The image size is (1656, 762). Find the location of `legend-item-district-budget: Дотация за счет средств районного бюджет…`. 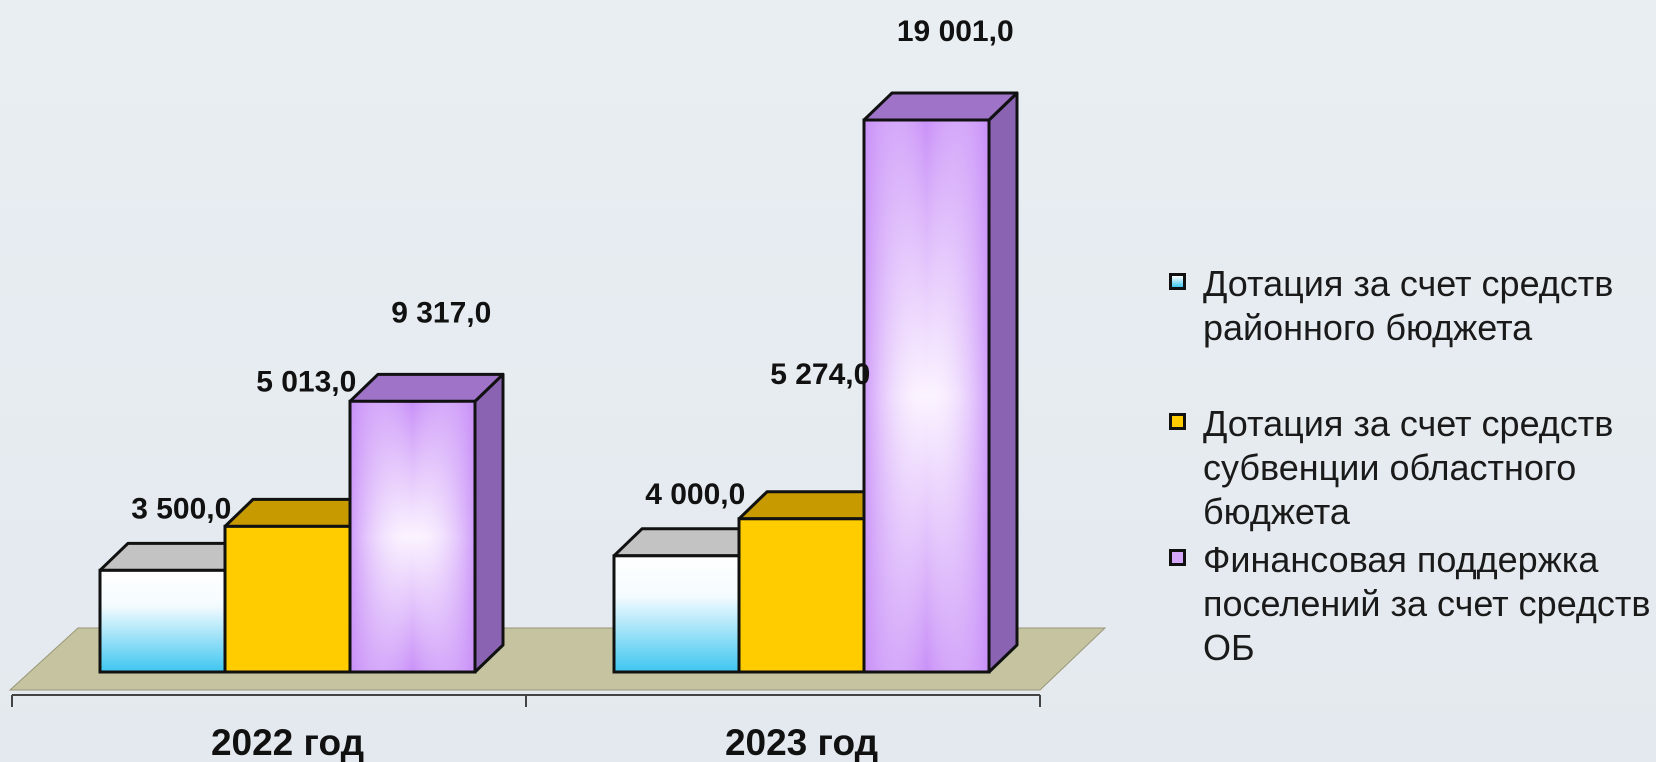

legend-item-district-budget: Дотация за счет средств районного бюджет… is located at coordinates (1410, 306).